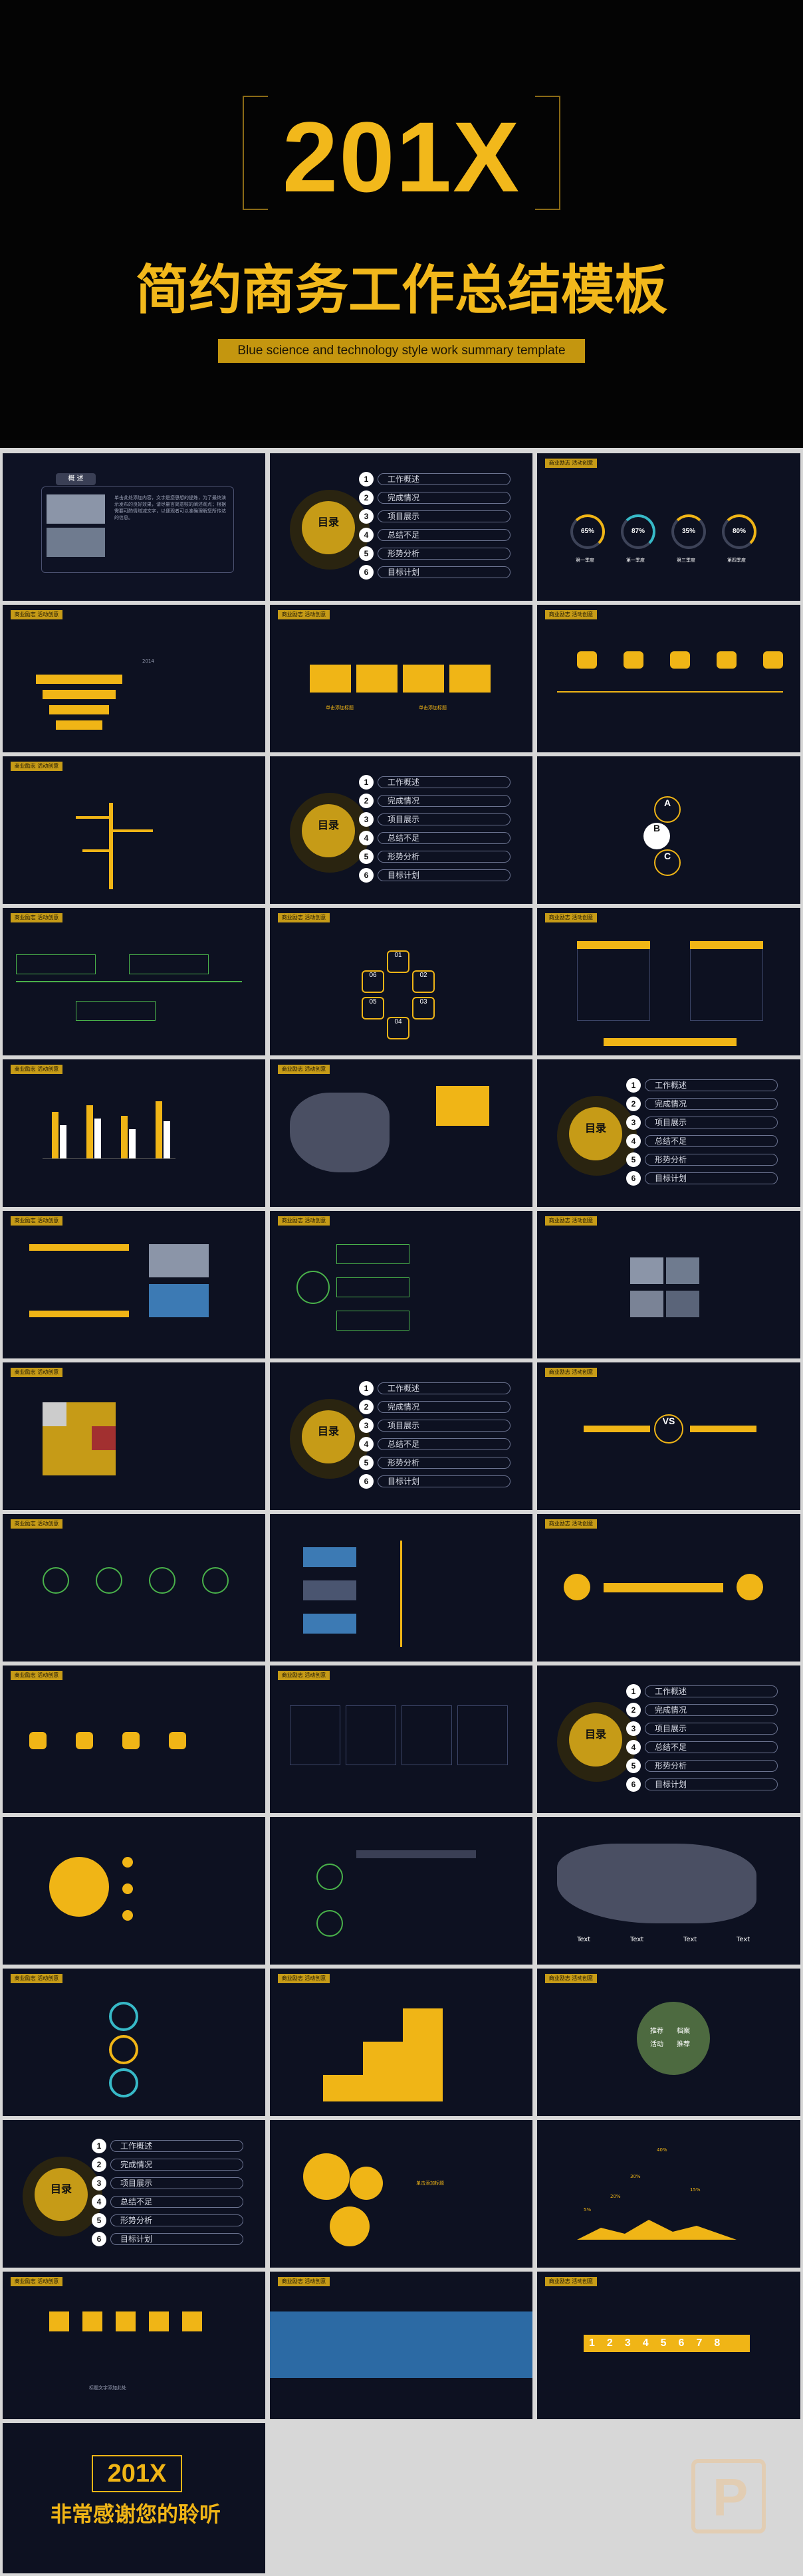 The image size is (803, 2576). What do you see at coordinates (668, 1891) in the screenshot?
I see `slide-world-map: Text Text Text Text` at bounding box center [668, 1891].